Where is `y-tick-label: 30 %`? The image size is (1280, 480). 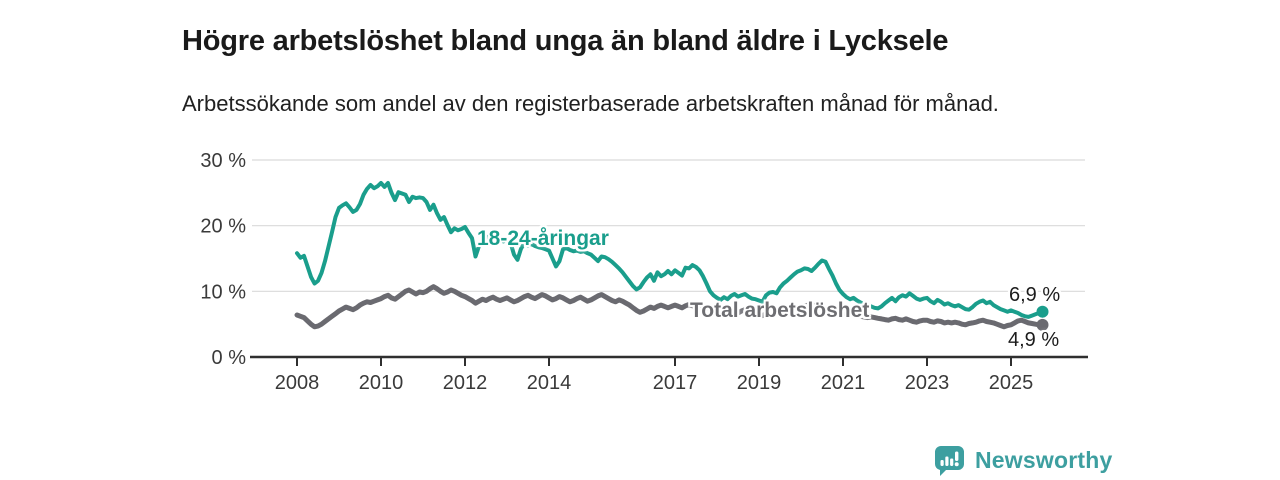 y-tick-label: 30 % is located at coordinates (223, 161).